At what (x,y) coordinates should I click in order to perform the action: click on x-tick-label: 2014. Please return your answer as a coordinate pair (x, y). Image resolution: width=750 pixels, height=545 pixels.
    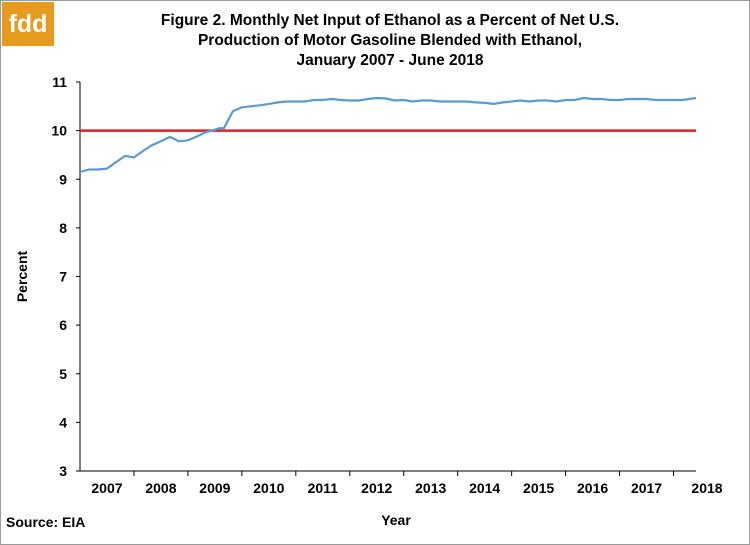
    Looking at the image, I should click on (484, 488).